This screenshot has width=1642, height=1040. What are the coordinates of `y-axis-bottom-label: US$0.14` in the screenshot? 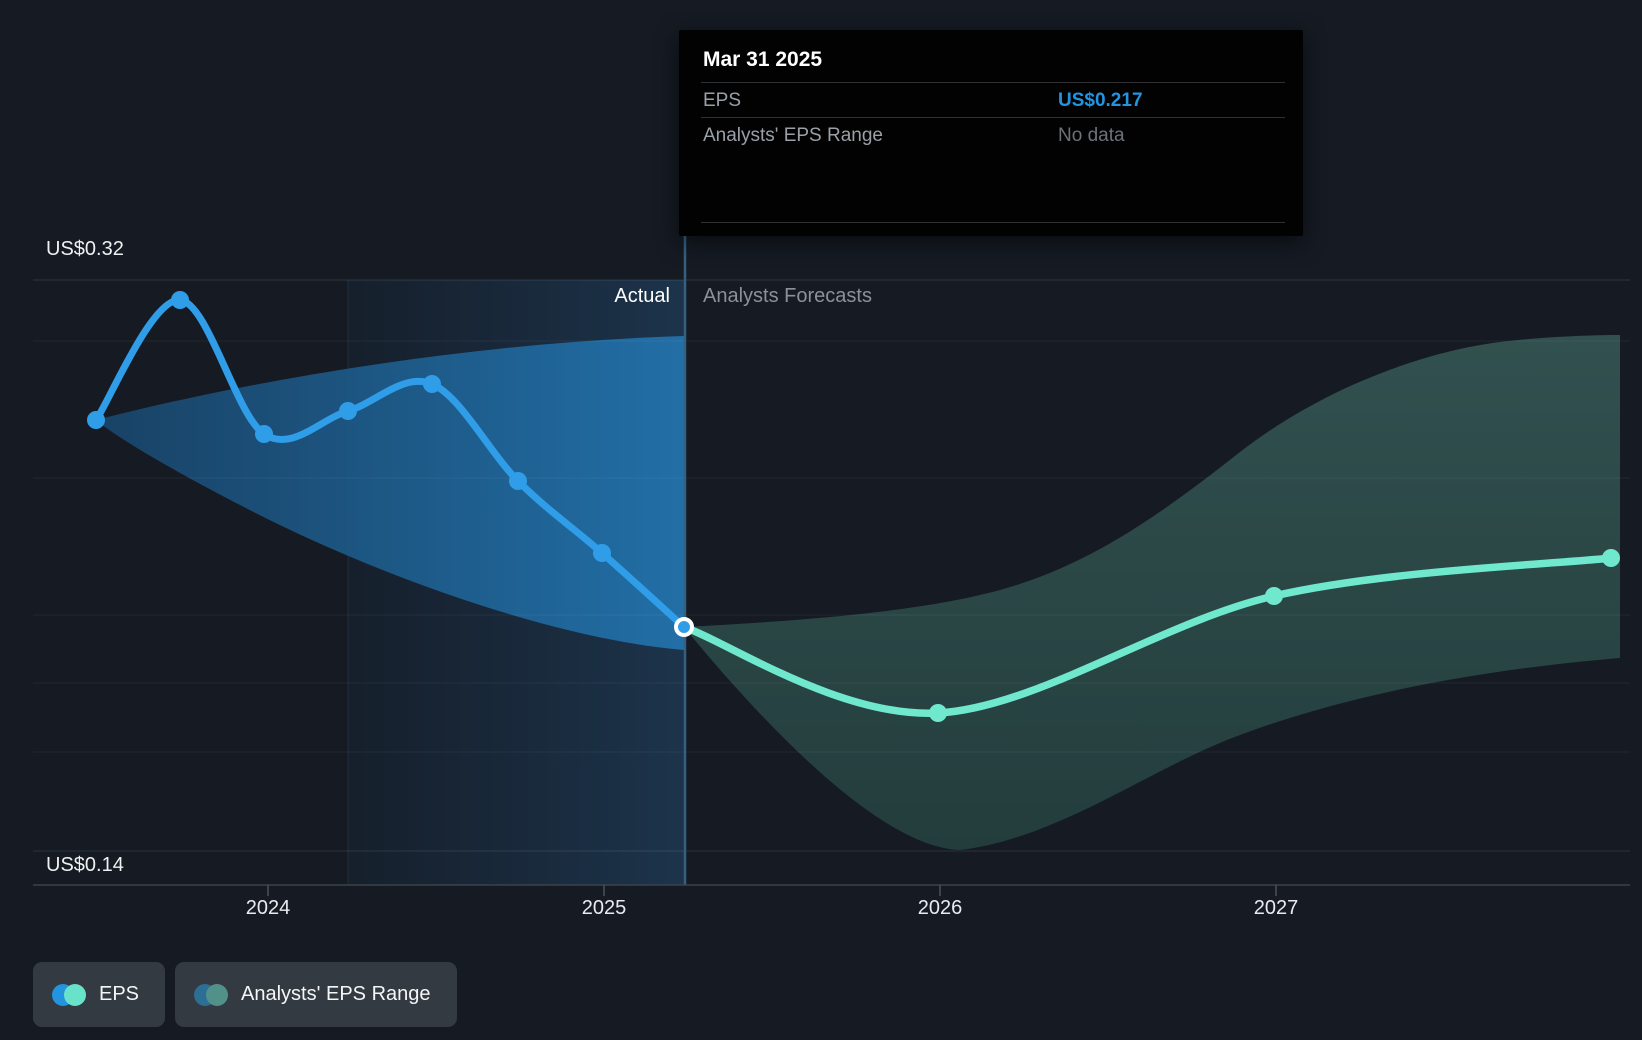 It's located at (85, 865).